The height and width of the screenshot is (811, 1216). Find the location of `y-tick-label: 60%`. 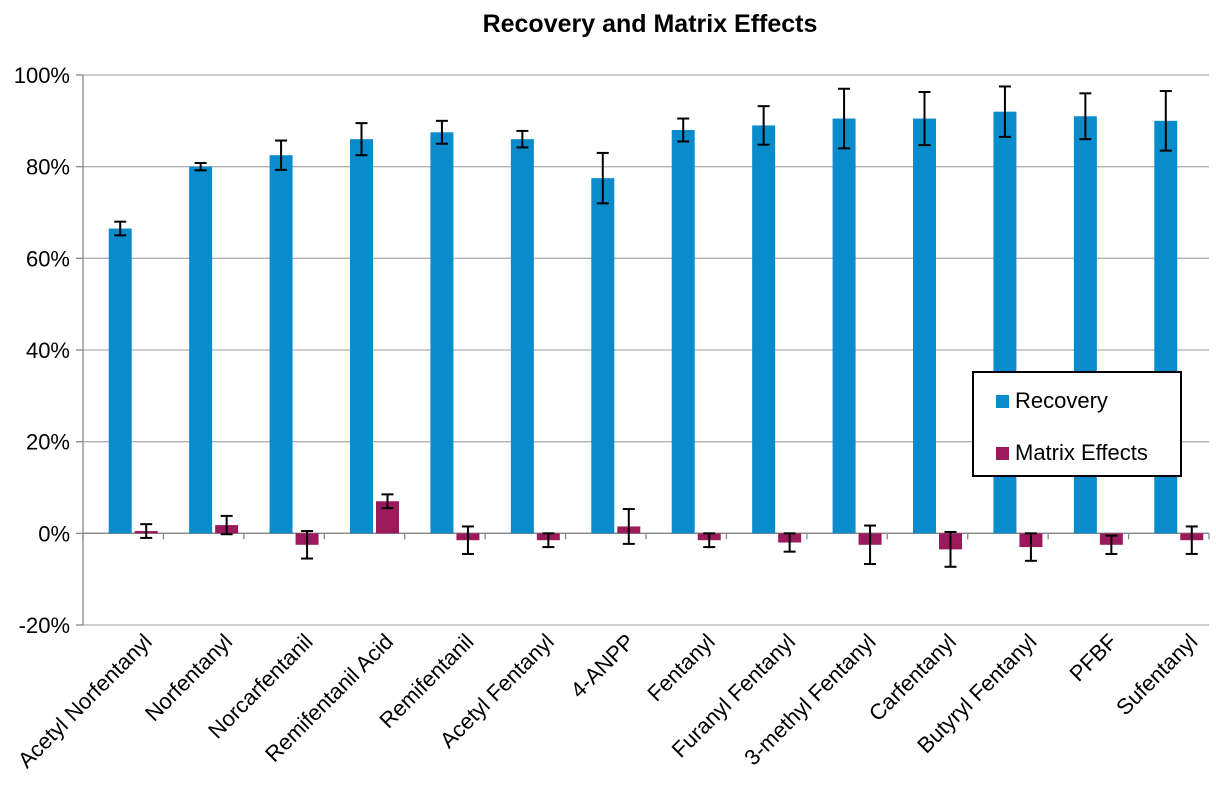

y-tick-label: 60% is located at coordinates (48, 258).